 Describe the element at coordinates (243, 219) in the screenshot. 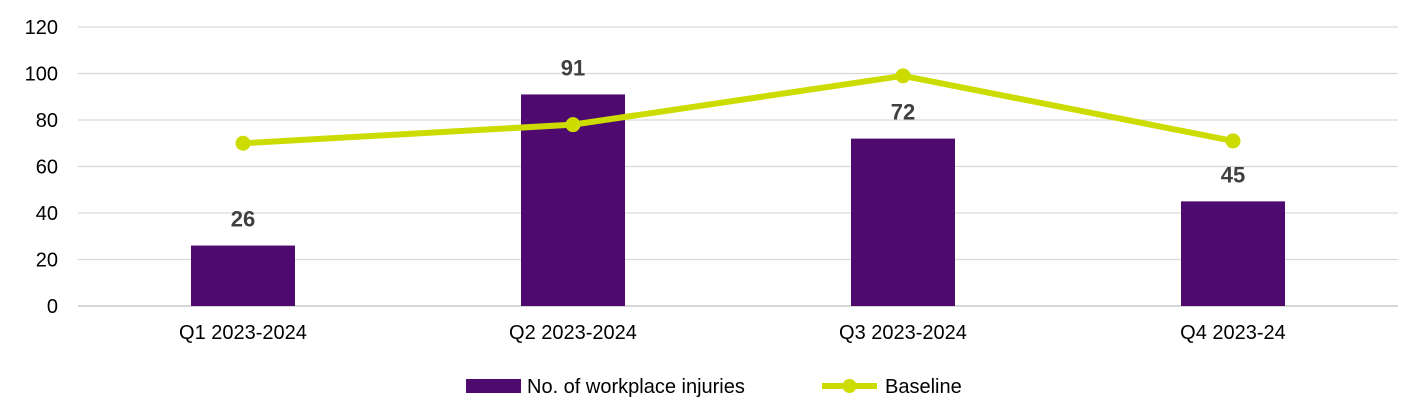

I see `data-label-1: 26` at that location.